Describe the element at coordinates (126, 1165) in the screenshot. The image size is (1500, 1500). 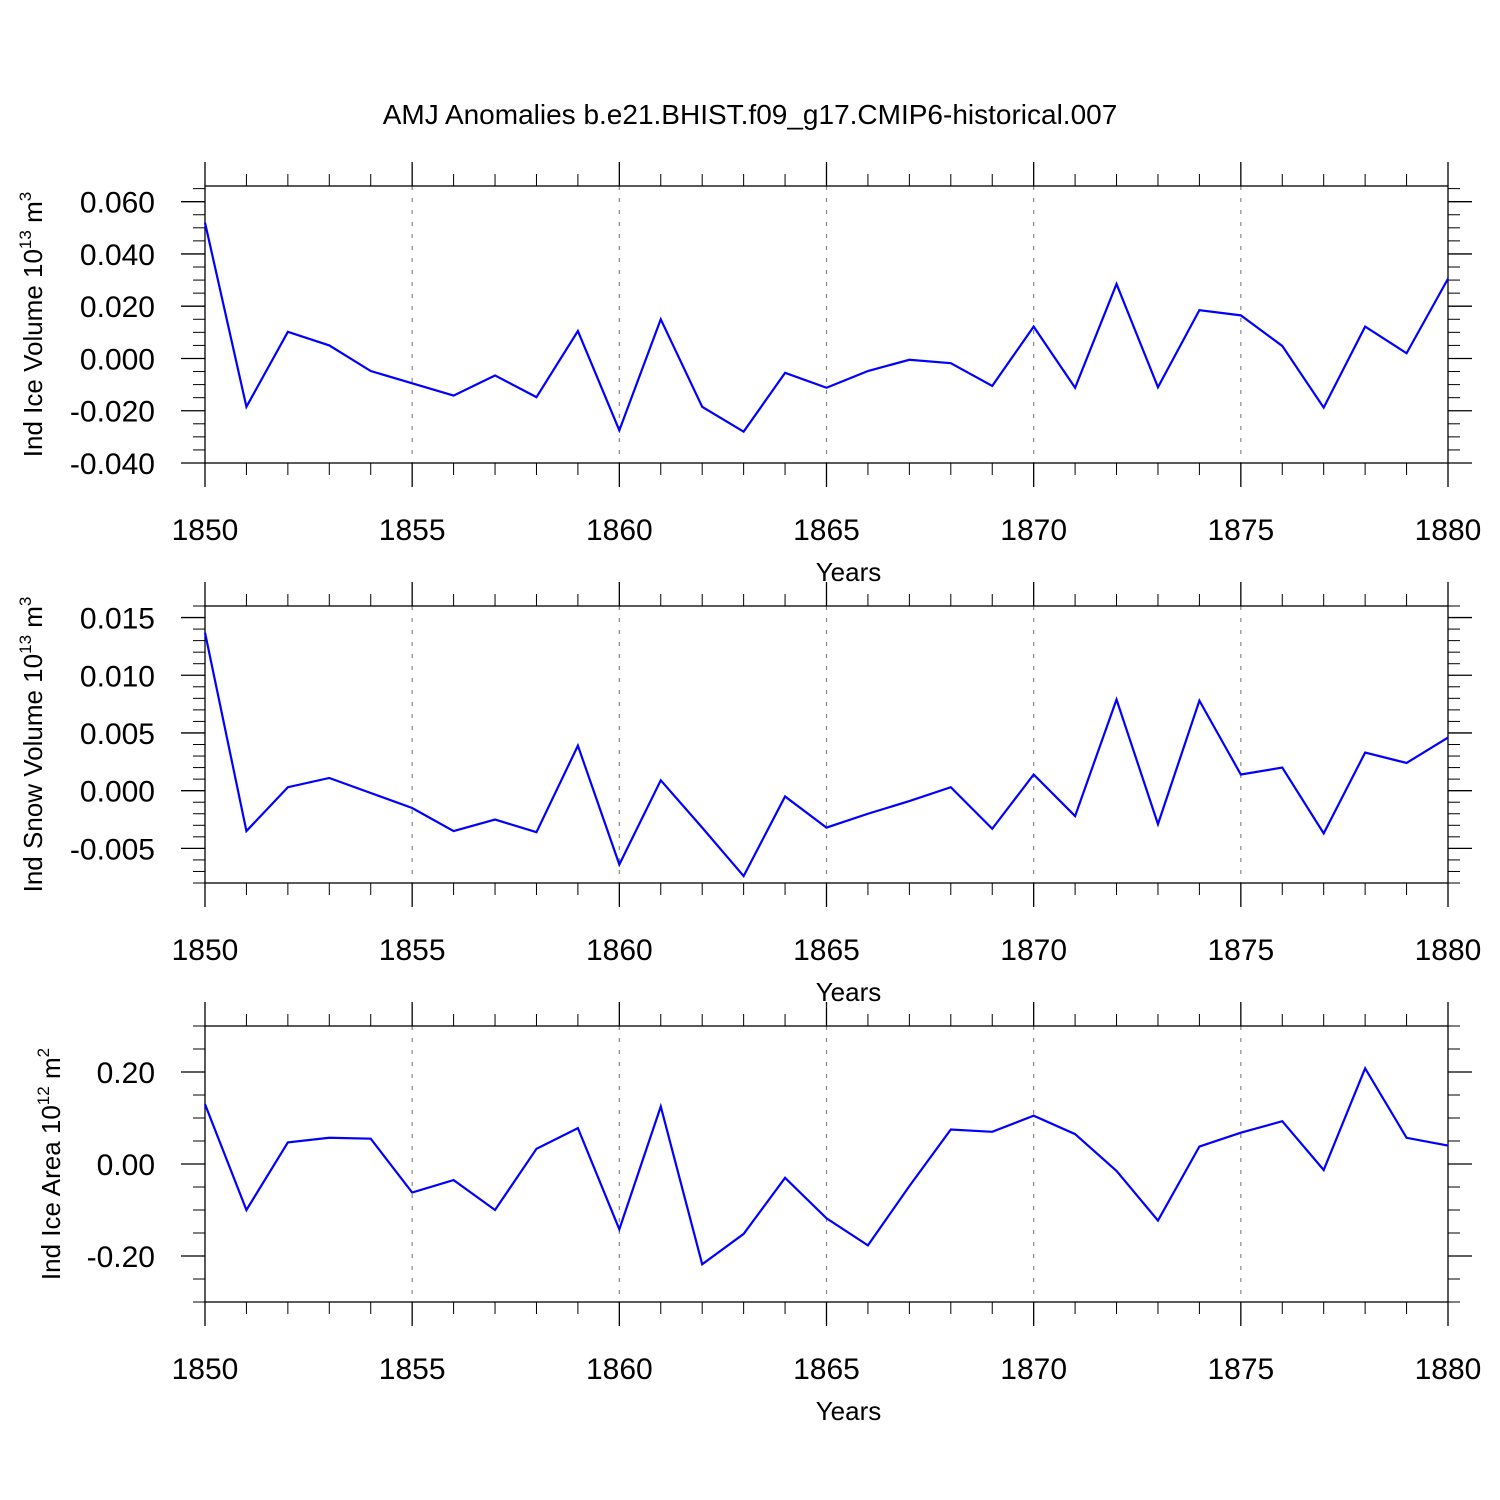
I see `y-tick-label: 0.00` at that location.